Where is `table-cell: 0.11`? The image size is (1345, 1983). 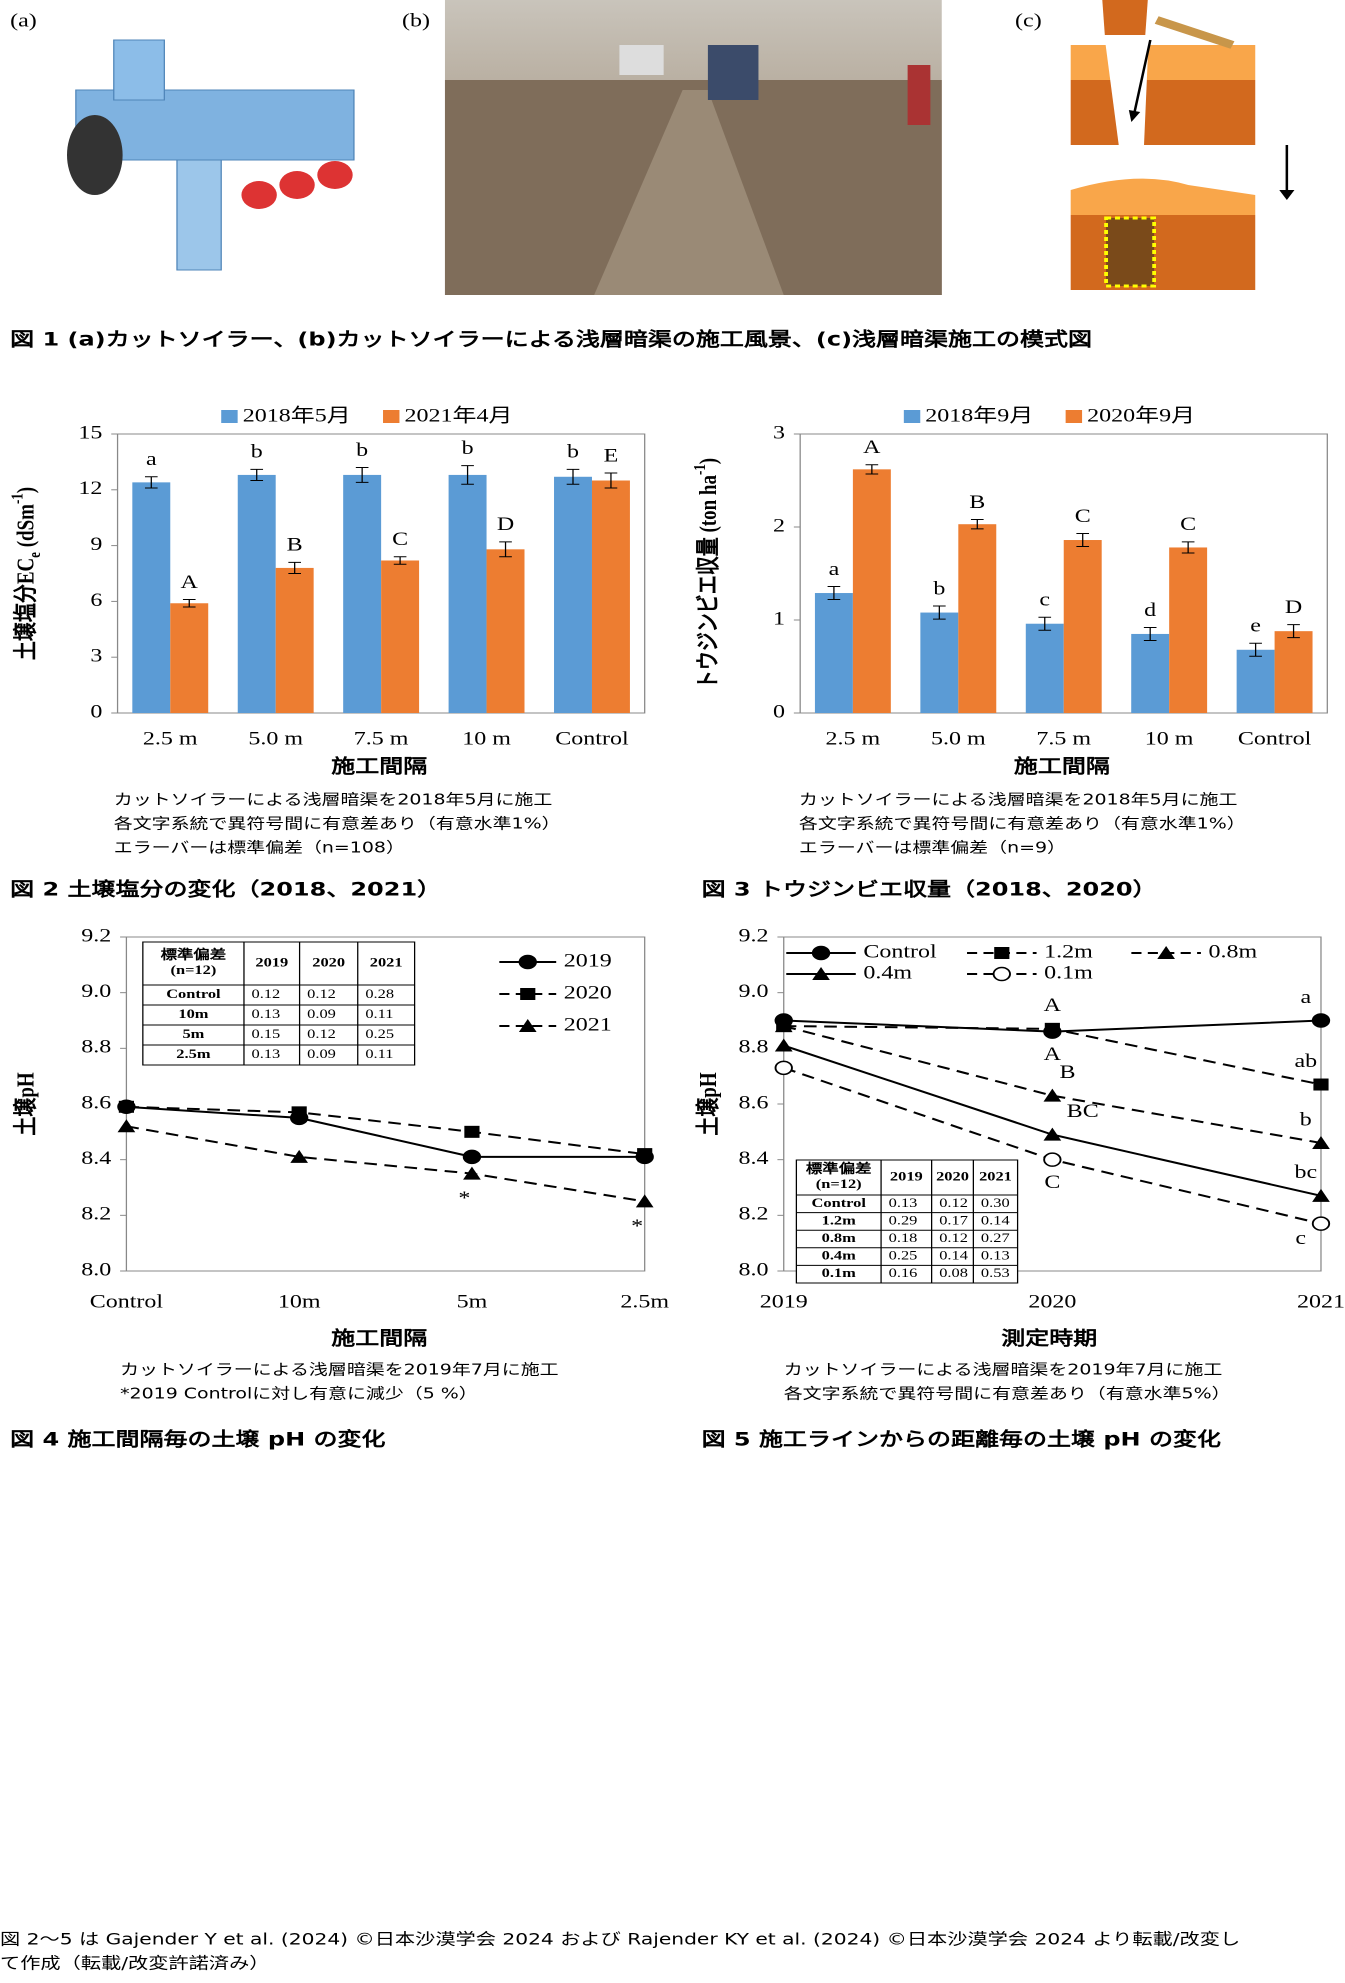 table-cell: 0.11 is located at coordinates (379, 1054).